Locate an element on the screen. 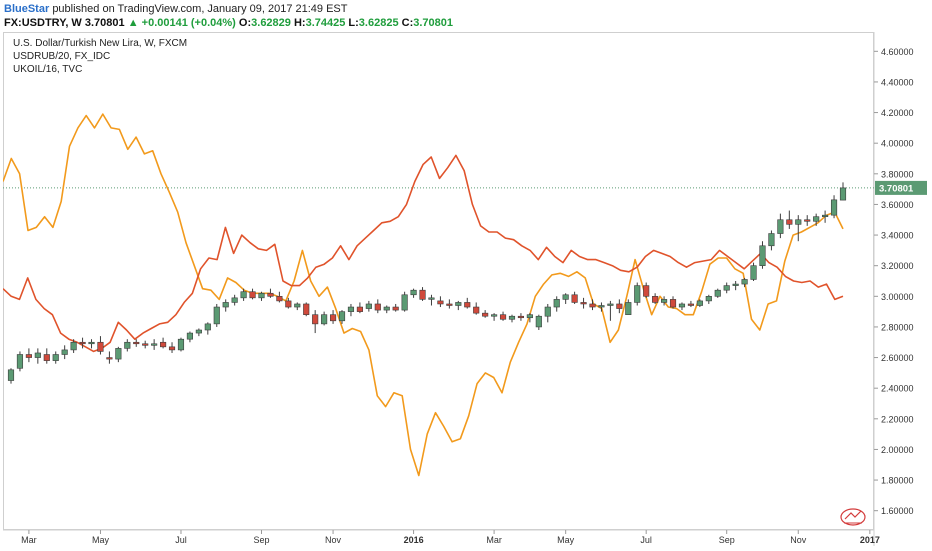 Image resolution: width=932 pixels, height=551 pixels. high-label: H: is located at coordinates (299, 23).